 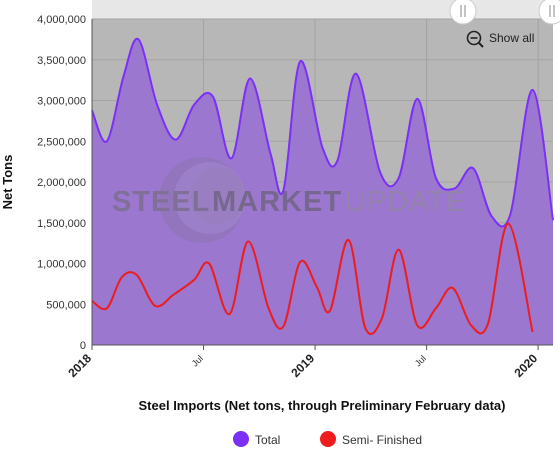 I want to click on y-tick-label: 3,500,000, so click(x=61, y=61).